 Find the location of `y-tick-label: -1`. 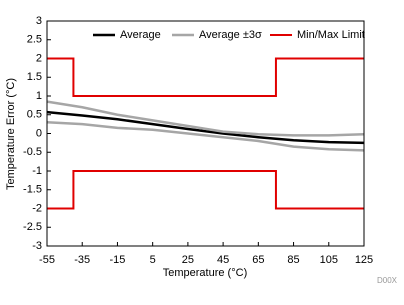

y-tick-label: -1 is located at coordinates (37, 171).